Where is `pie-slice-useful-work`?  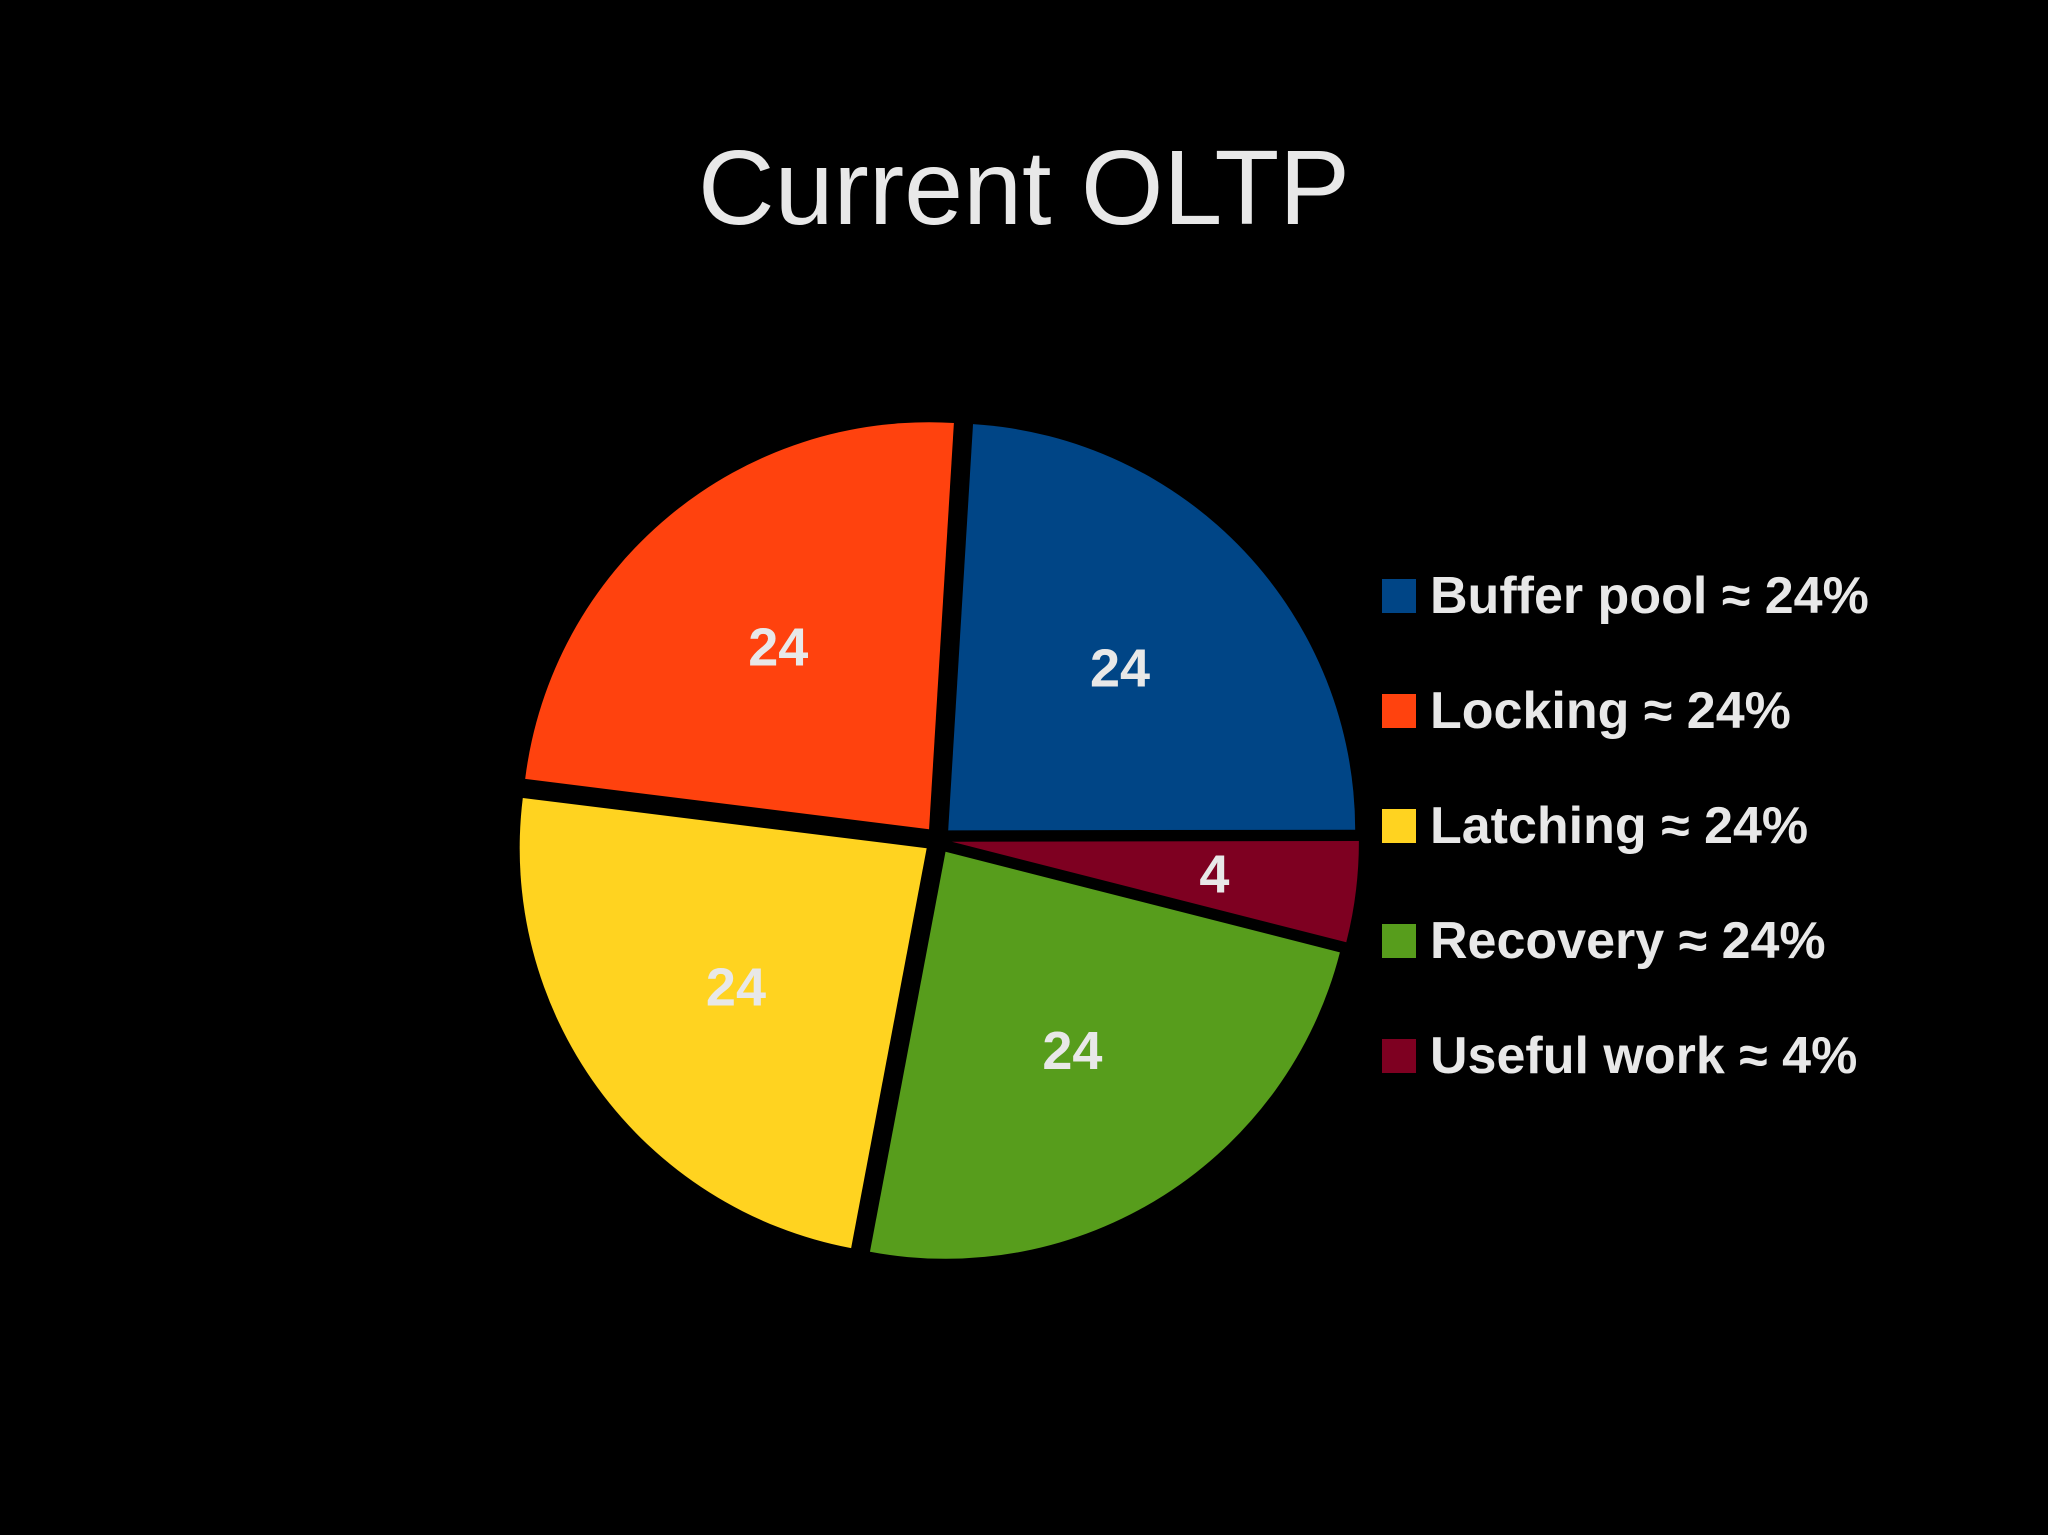
pie-slice-useful-work is located at coordinates (1155, 892).